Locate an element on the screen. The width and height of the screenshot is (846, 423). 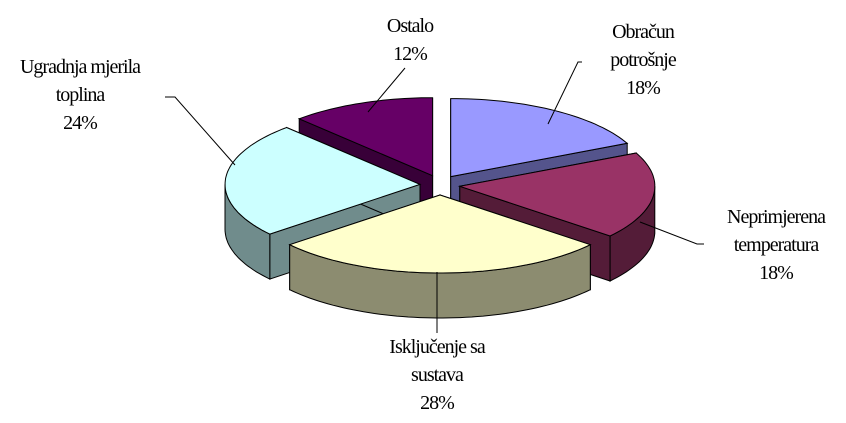
category-label: Ostalo is located at coordinates (410, 26).